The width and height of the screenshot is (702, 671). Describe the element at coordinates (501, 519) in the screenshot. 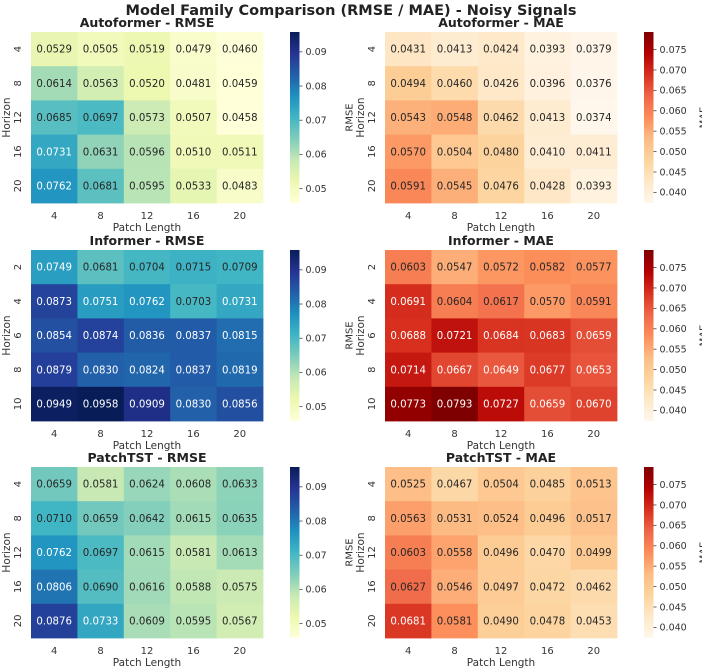

I see `cell-value-label: 0.0524` at that location.